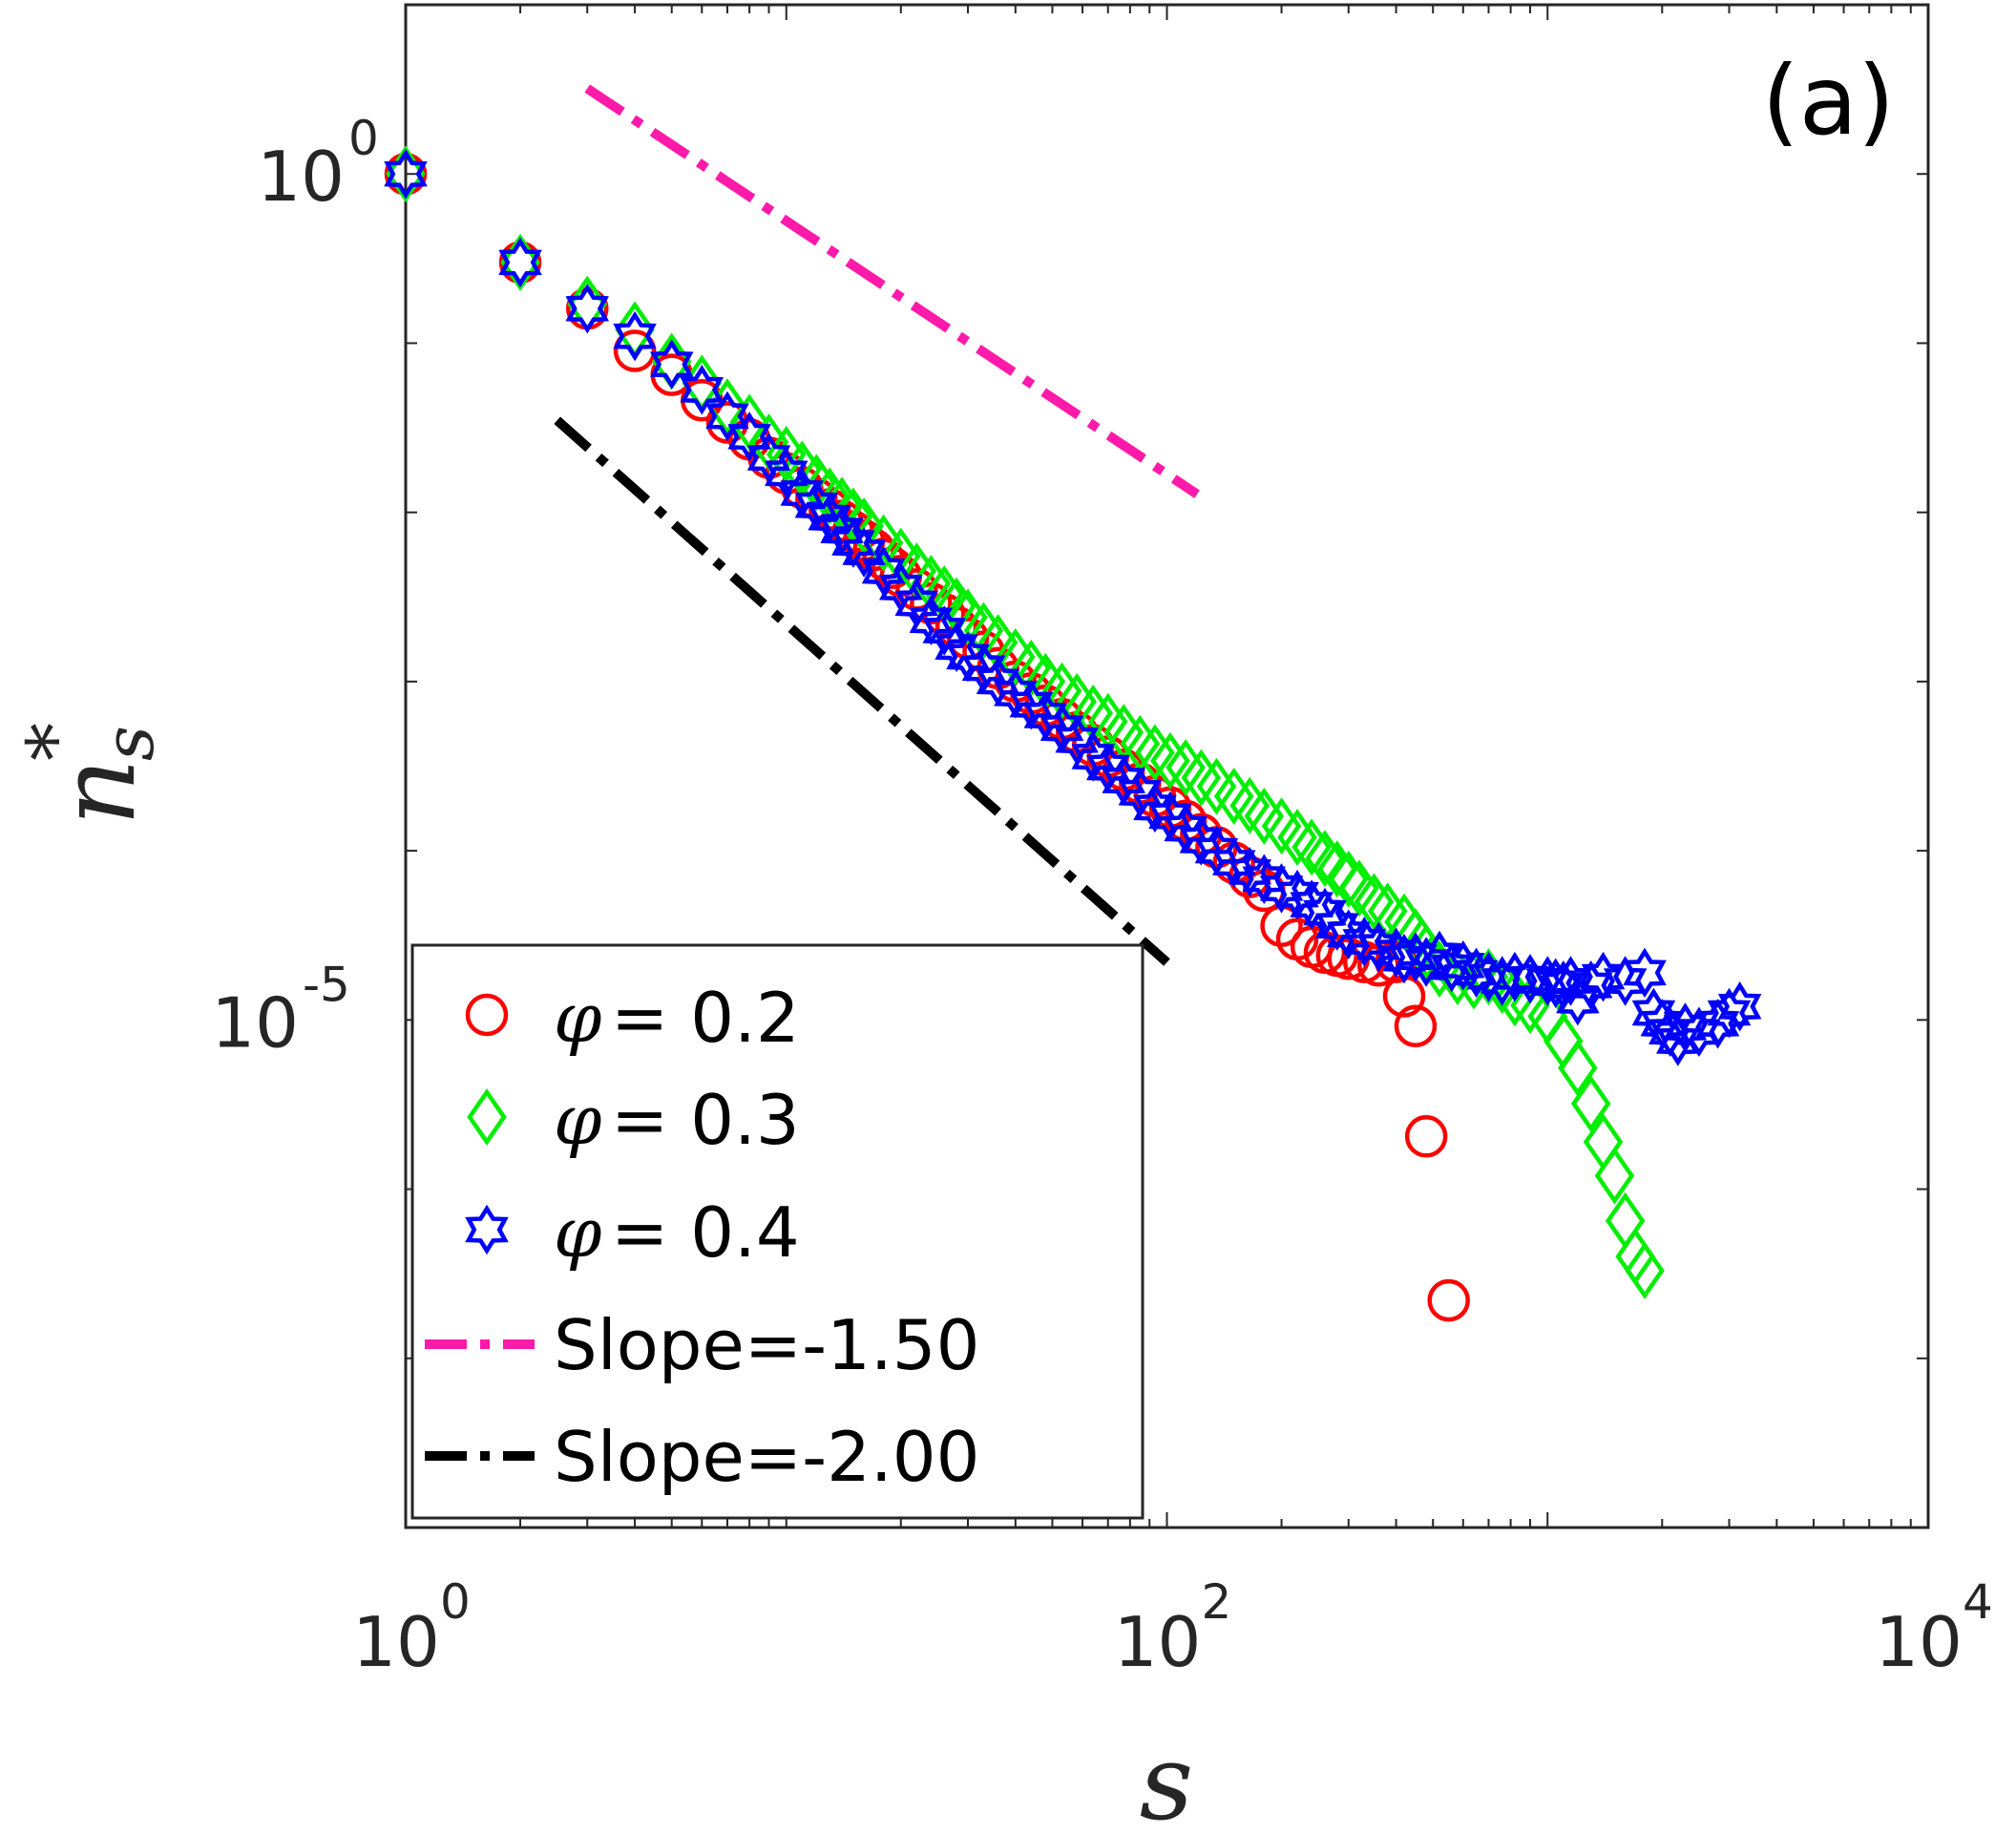 Image resolution: width=2016 pixels, height=1834 pixels. I want to click on y-axis-label-main: n, so click(97, 792).